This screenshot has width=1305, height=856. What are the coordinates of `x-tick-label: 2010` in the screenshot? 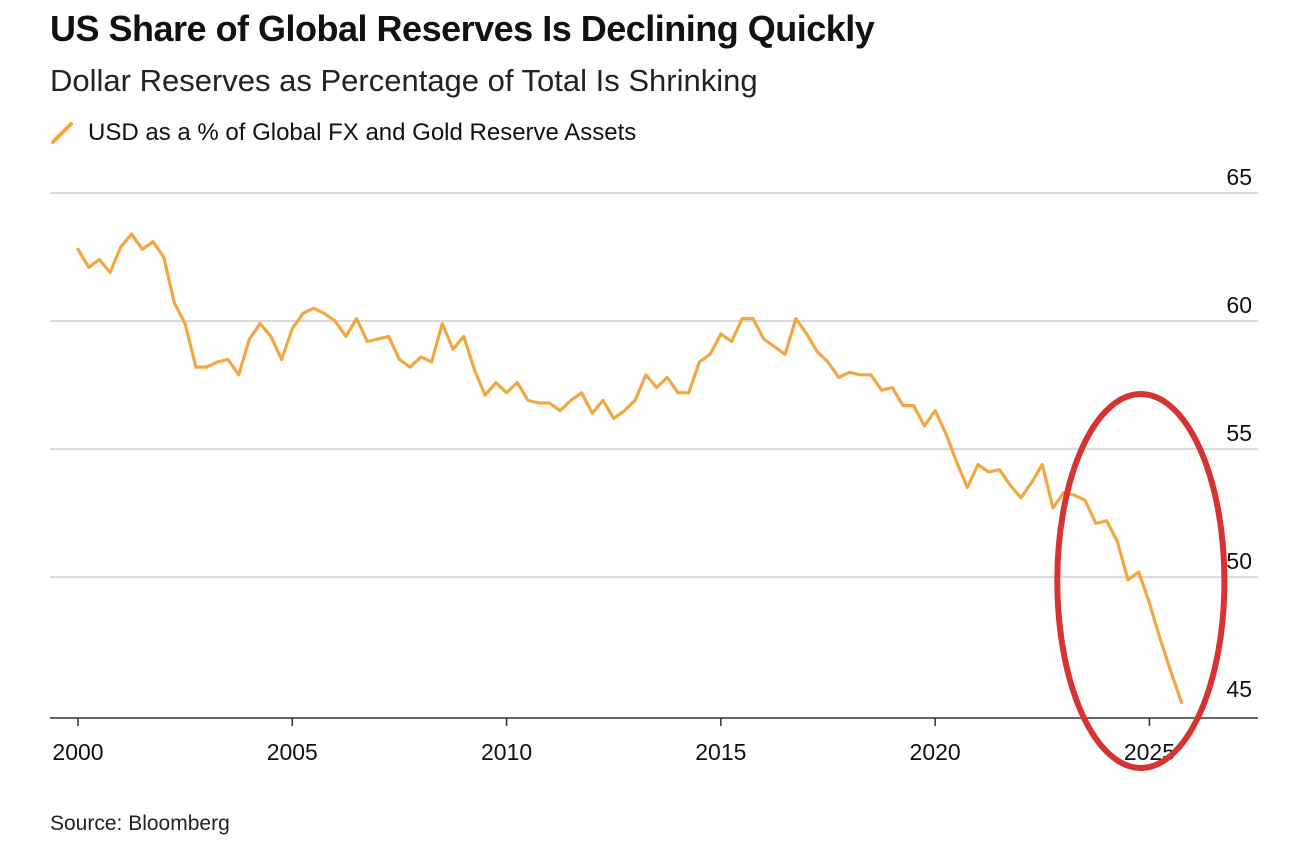 It's located at (506, 752).